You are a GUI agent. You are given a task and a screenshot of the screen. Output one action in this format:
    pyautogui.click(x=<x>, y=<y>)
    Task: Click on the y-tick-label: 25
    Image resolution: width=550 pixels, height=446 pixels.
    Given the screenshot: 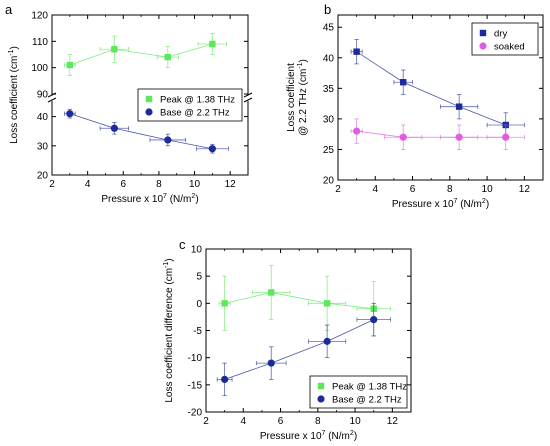 What is the action you would take?
    pyautogui.click(x=329, y=150)
    